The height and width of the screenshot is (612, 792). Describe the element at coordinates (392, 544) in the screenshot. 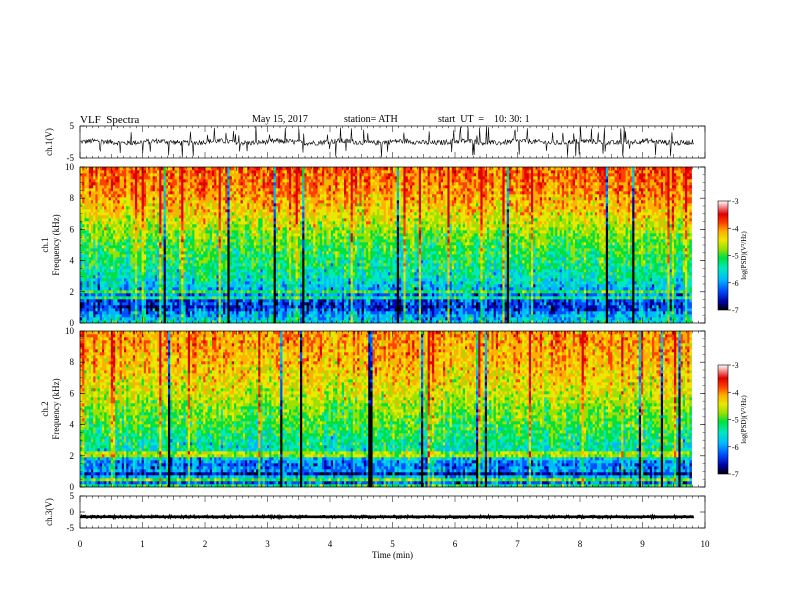

I see `x-tick-label: 5` at that location.